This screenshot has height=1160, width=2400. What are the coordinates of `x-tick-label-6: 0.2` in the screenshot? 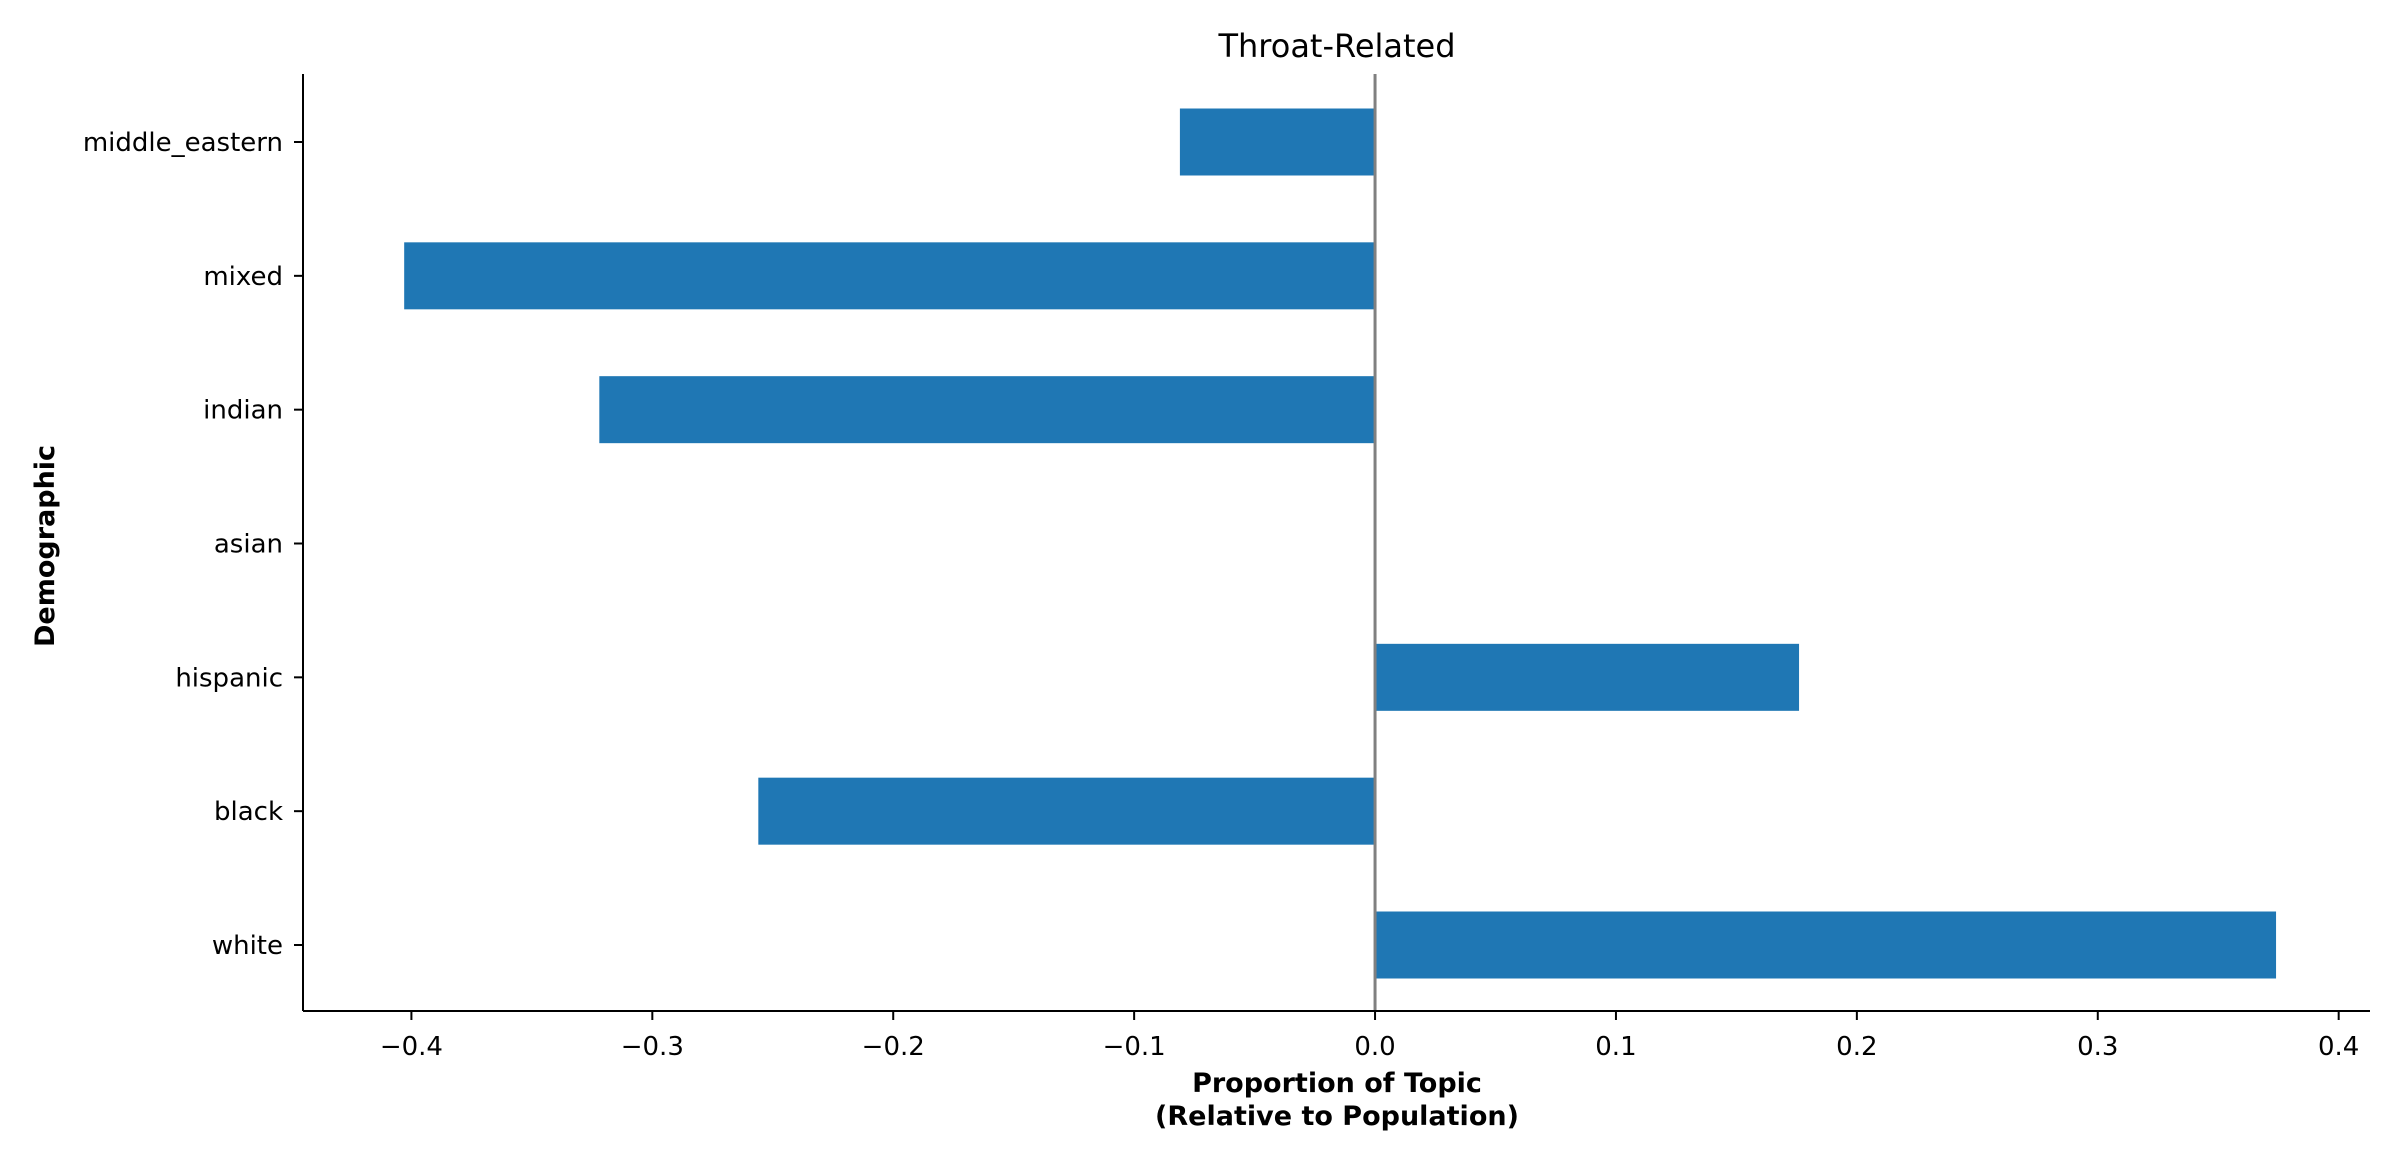 It's located at (1856, 1047).